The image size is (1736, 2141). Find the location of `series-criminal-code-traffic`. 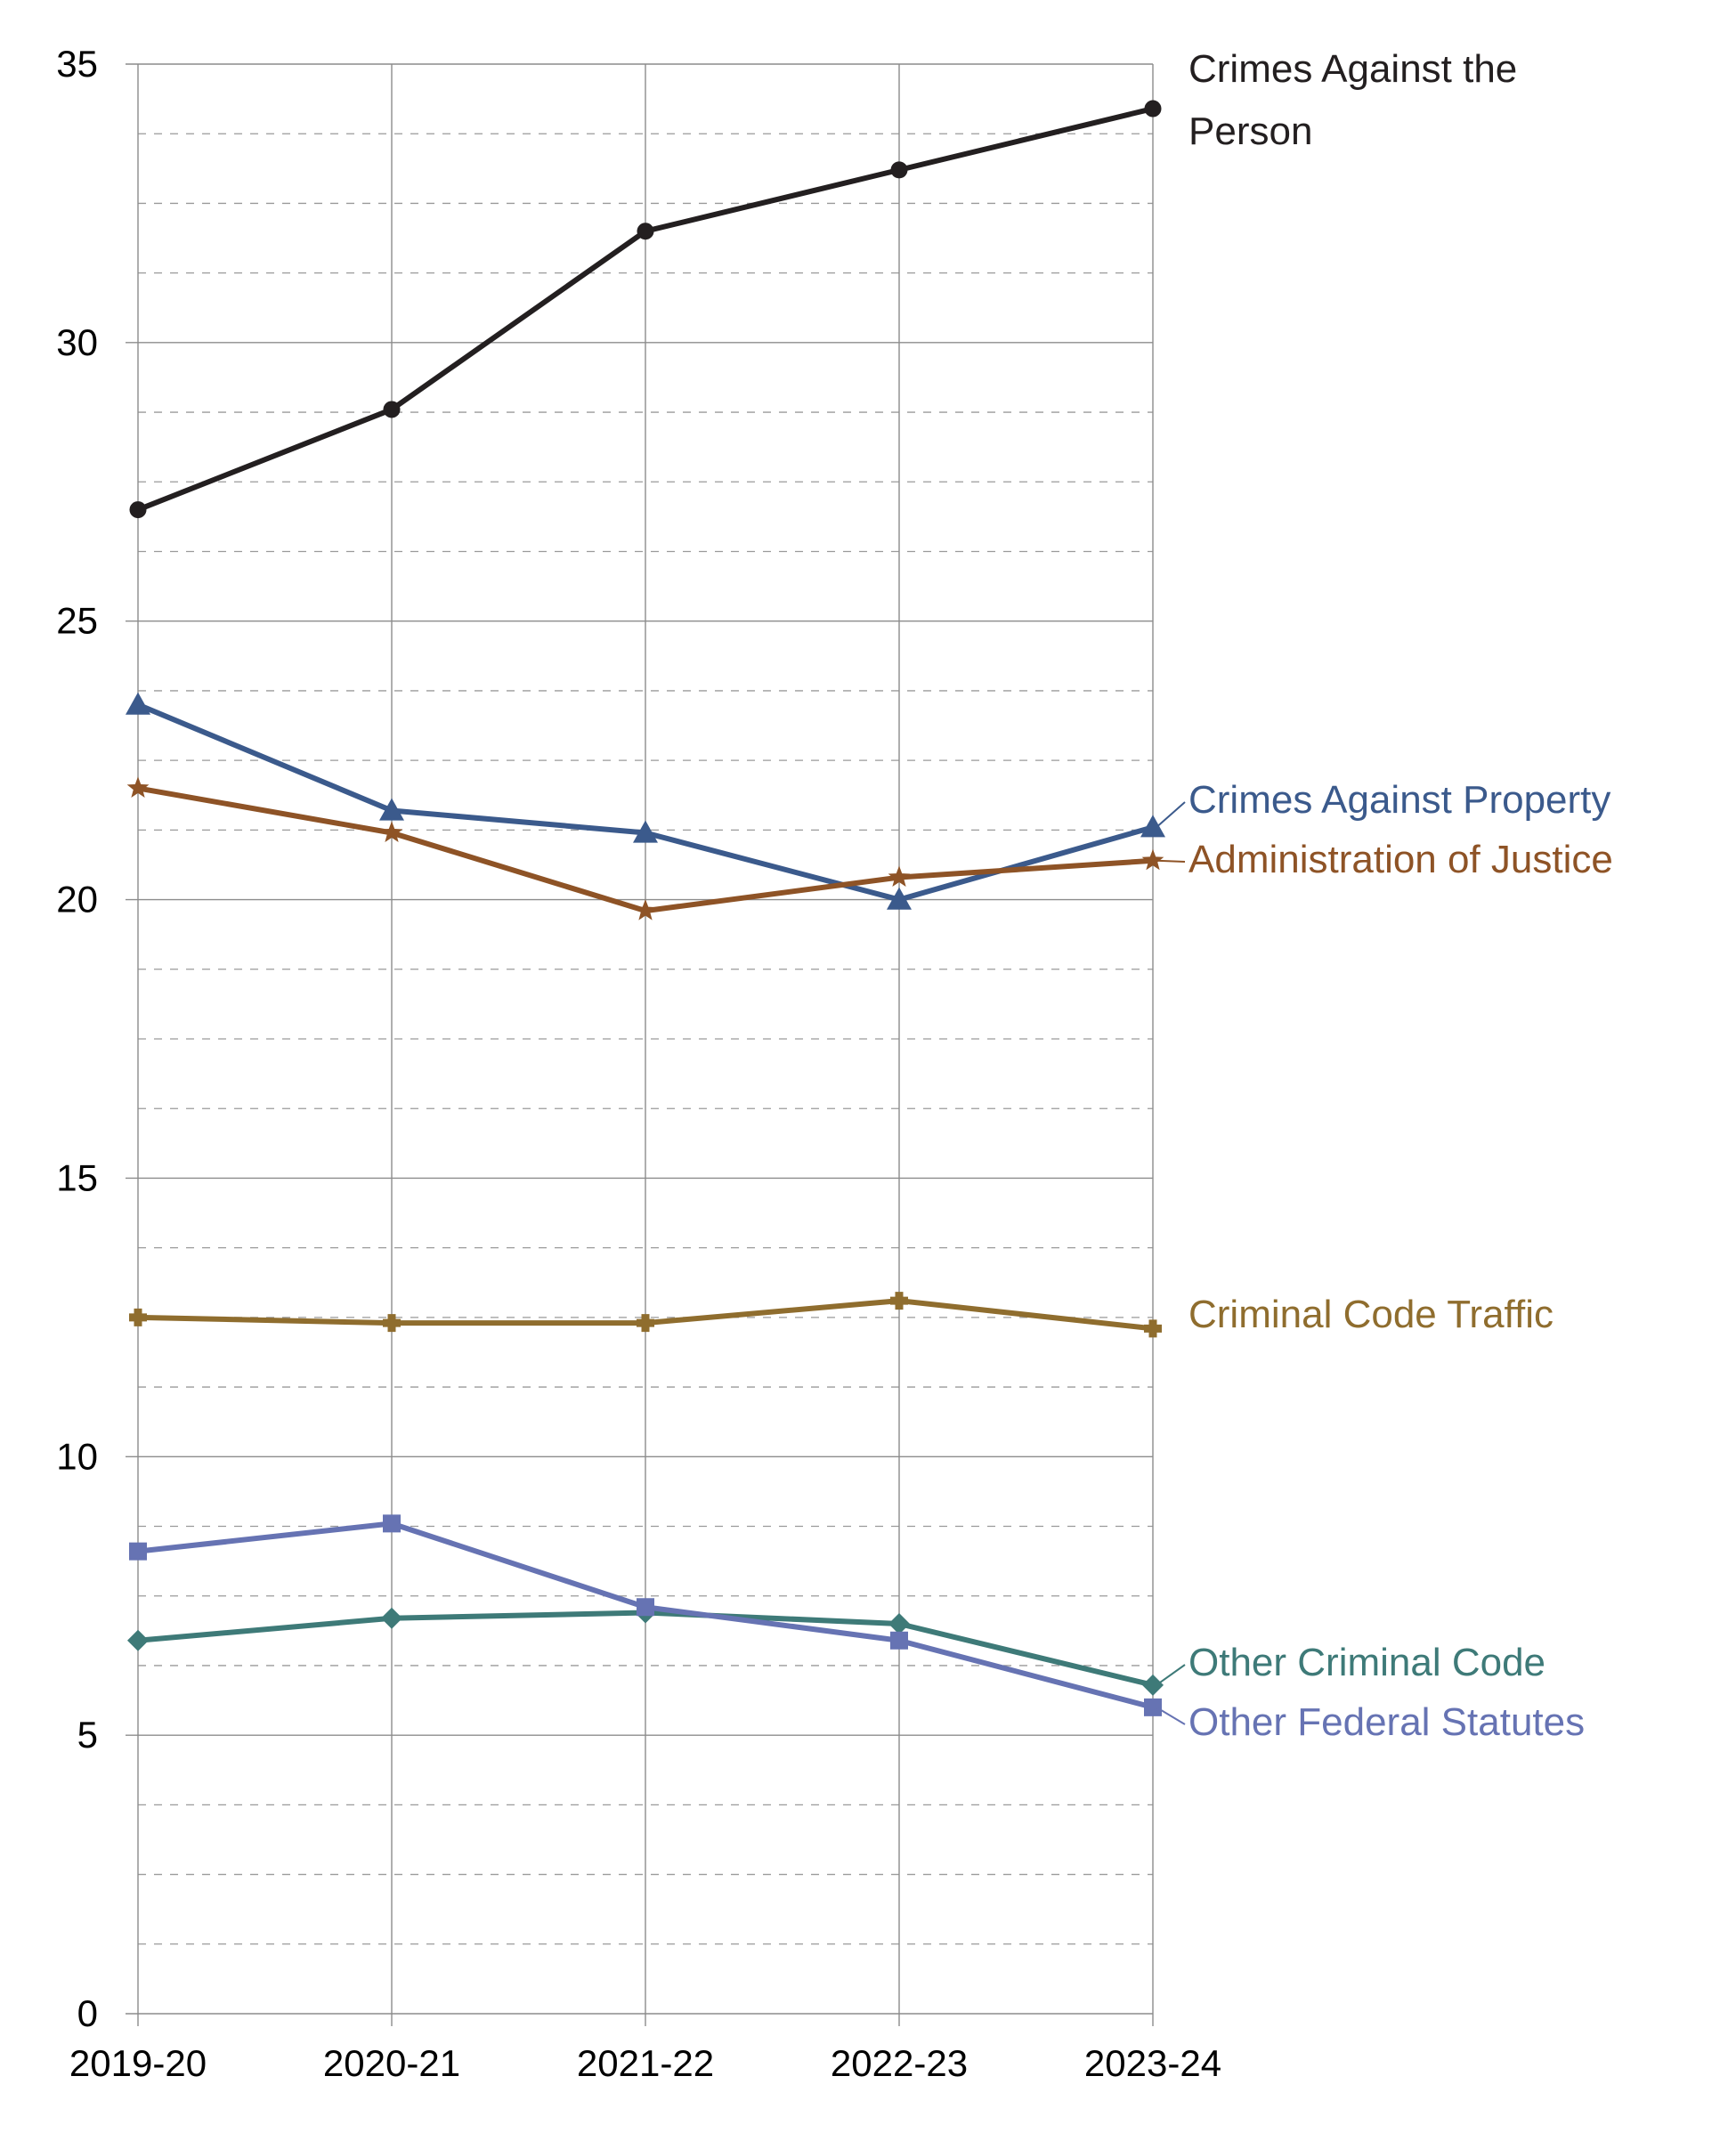

series-criminal-code-traffic is located at coordinates (645, 1315).